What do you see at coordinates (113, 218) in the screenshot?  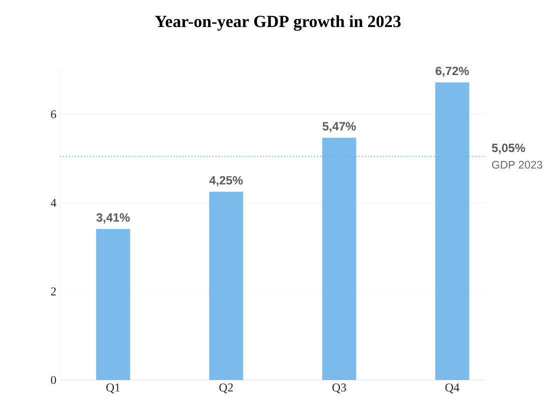 I see `data-label: 3,41%` at bounding box center [113, 218].